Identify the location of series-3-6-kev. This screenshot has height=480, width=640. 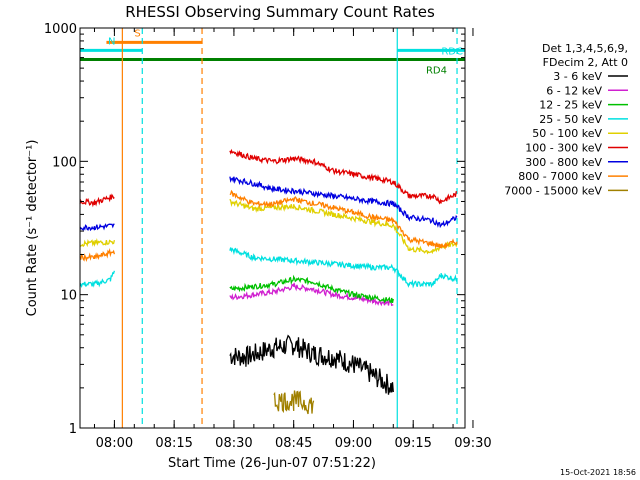
(311, 364).